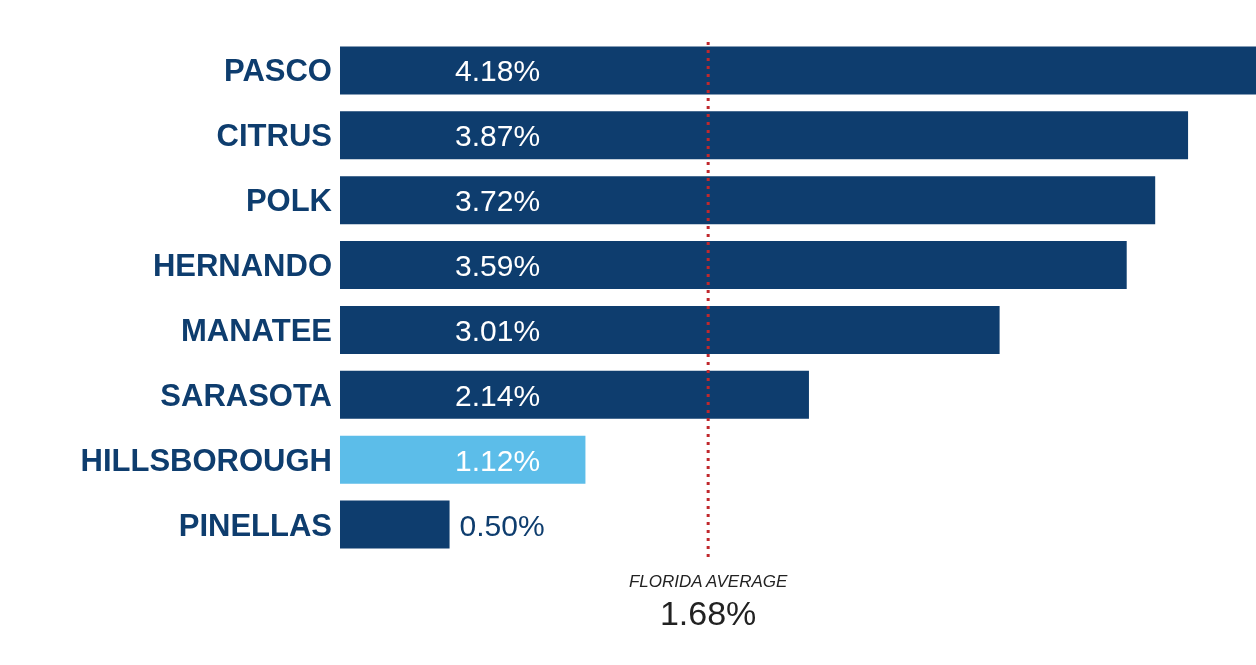 This screenshot has width=1256, height=665. What do you see at coordinates (246, 395) in the screenshot?
I see `y-tick-label: SARASOTA` at bounding box center [246, 395].